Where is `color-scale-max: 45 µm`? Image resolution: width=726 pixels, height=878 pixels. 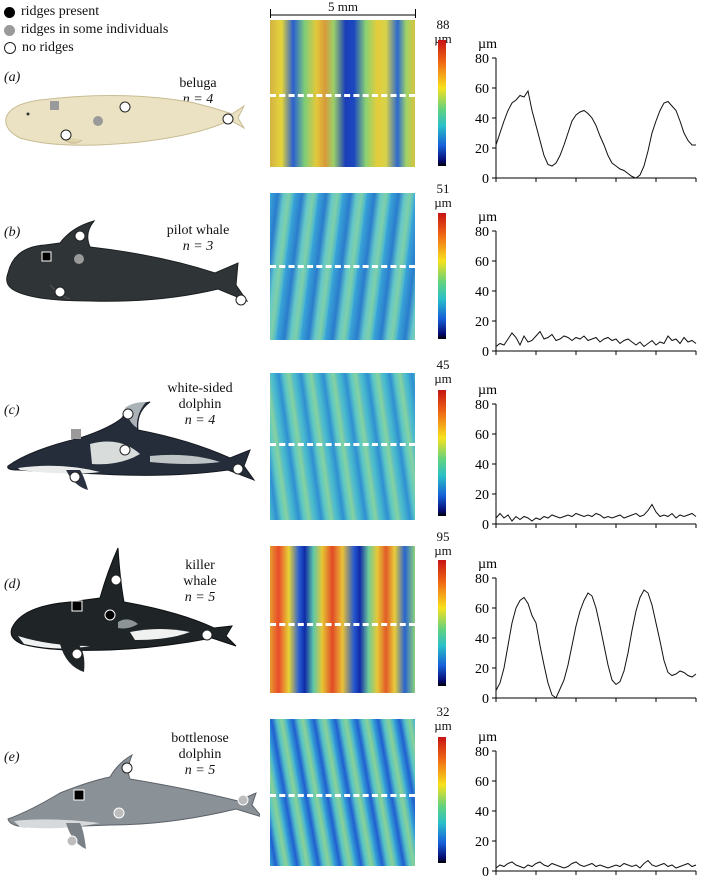 color-scale-max: 45 µm is located at coordinates (443, 372).